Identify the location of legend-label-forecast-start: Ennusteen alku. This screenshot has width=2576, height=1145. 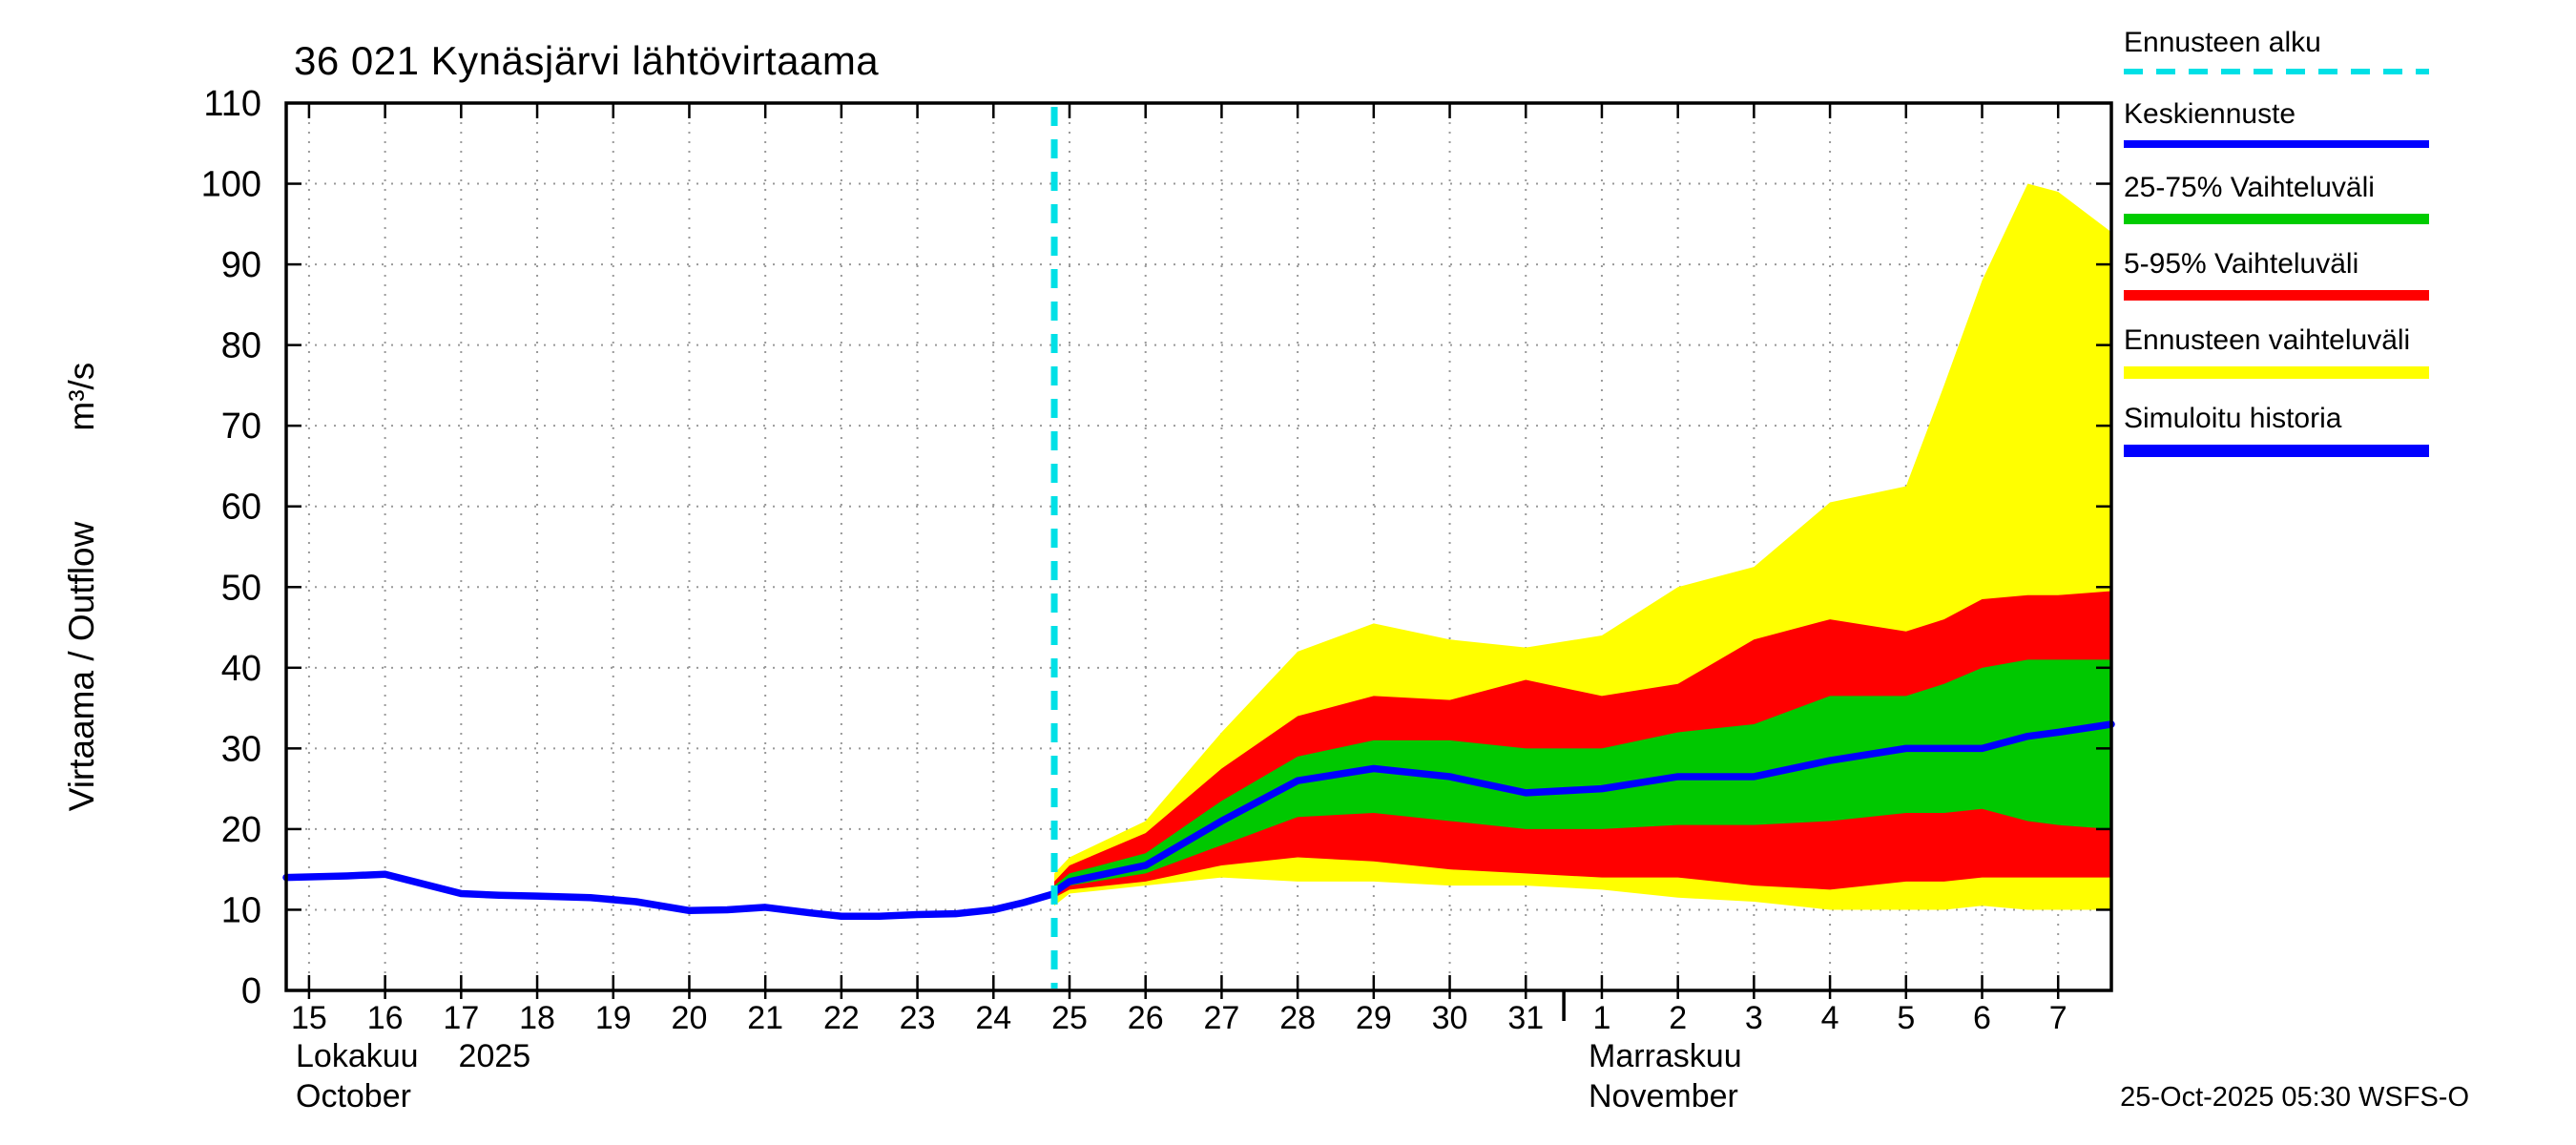
(2222, 43).